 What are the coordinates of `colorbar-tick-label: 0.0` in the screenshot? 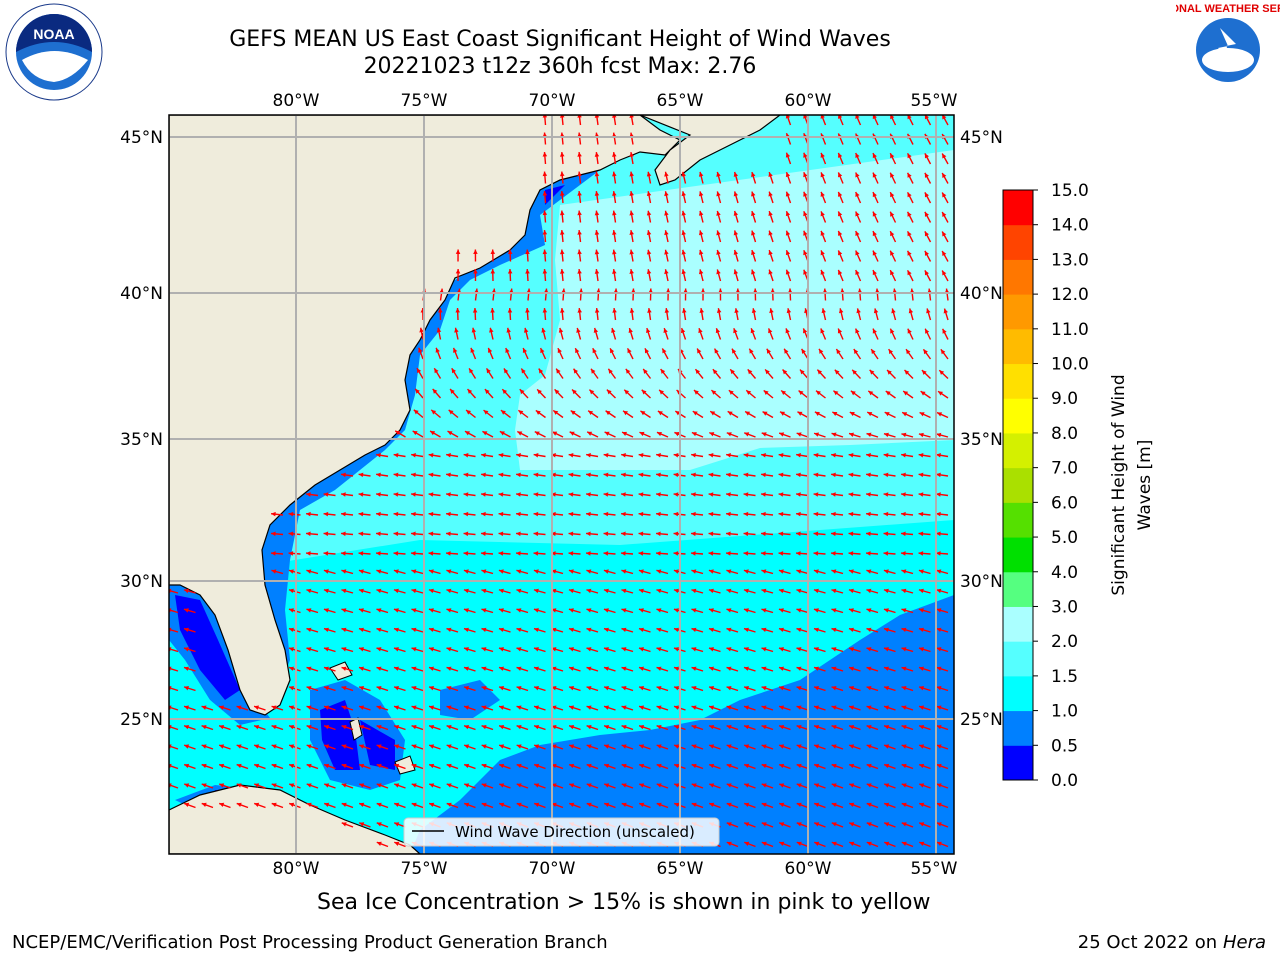 It's located at (1064, 781).